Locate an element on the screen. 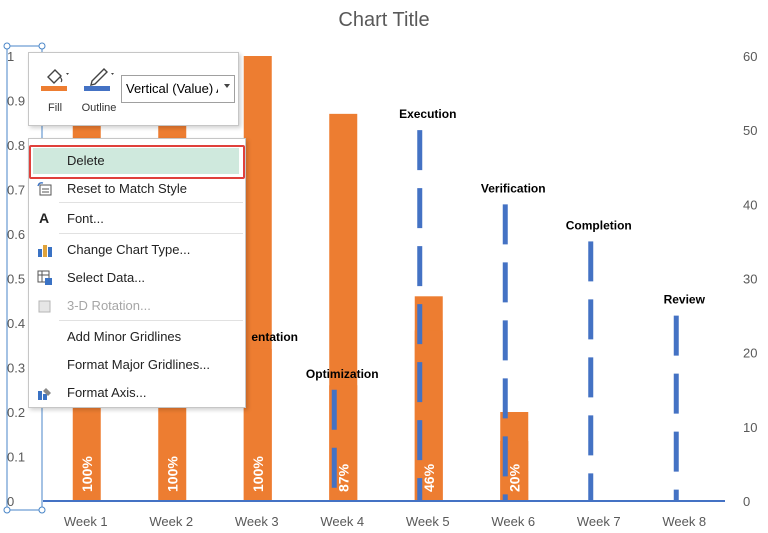 The width and height of the screenshot is (768, 533). right-tick-label: 40 is located at coordinates (750, 204).